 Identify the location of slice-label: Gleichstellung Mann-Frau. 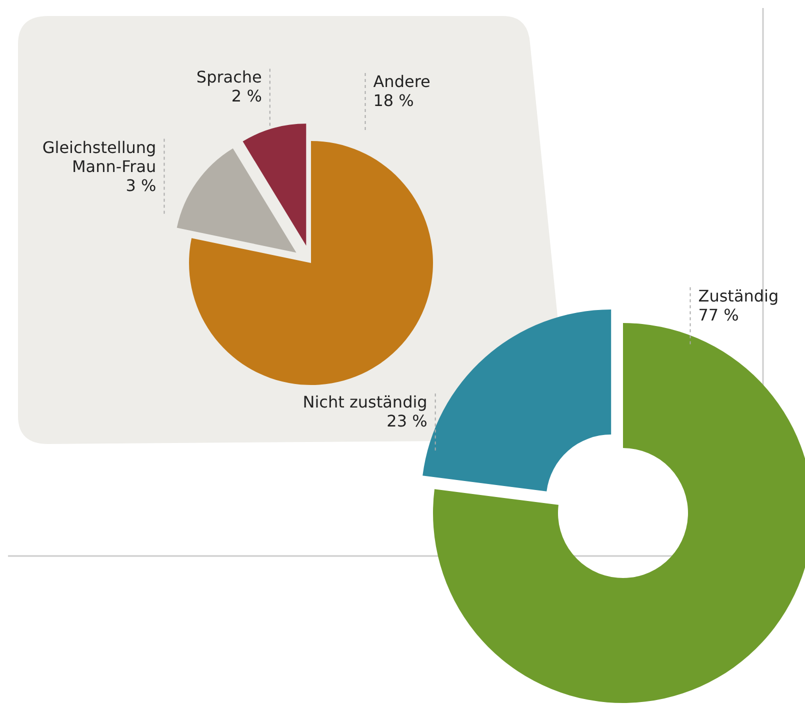
(99, 157).